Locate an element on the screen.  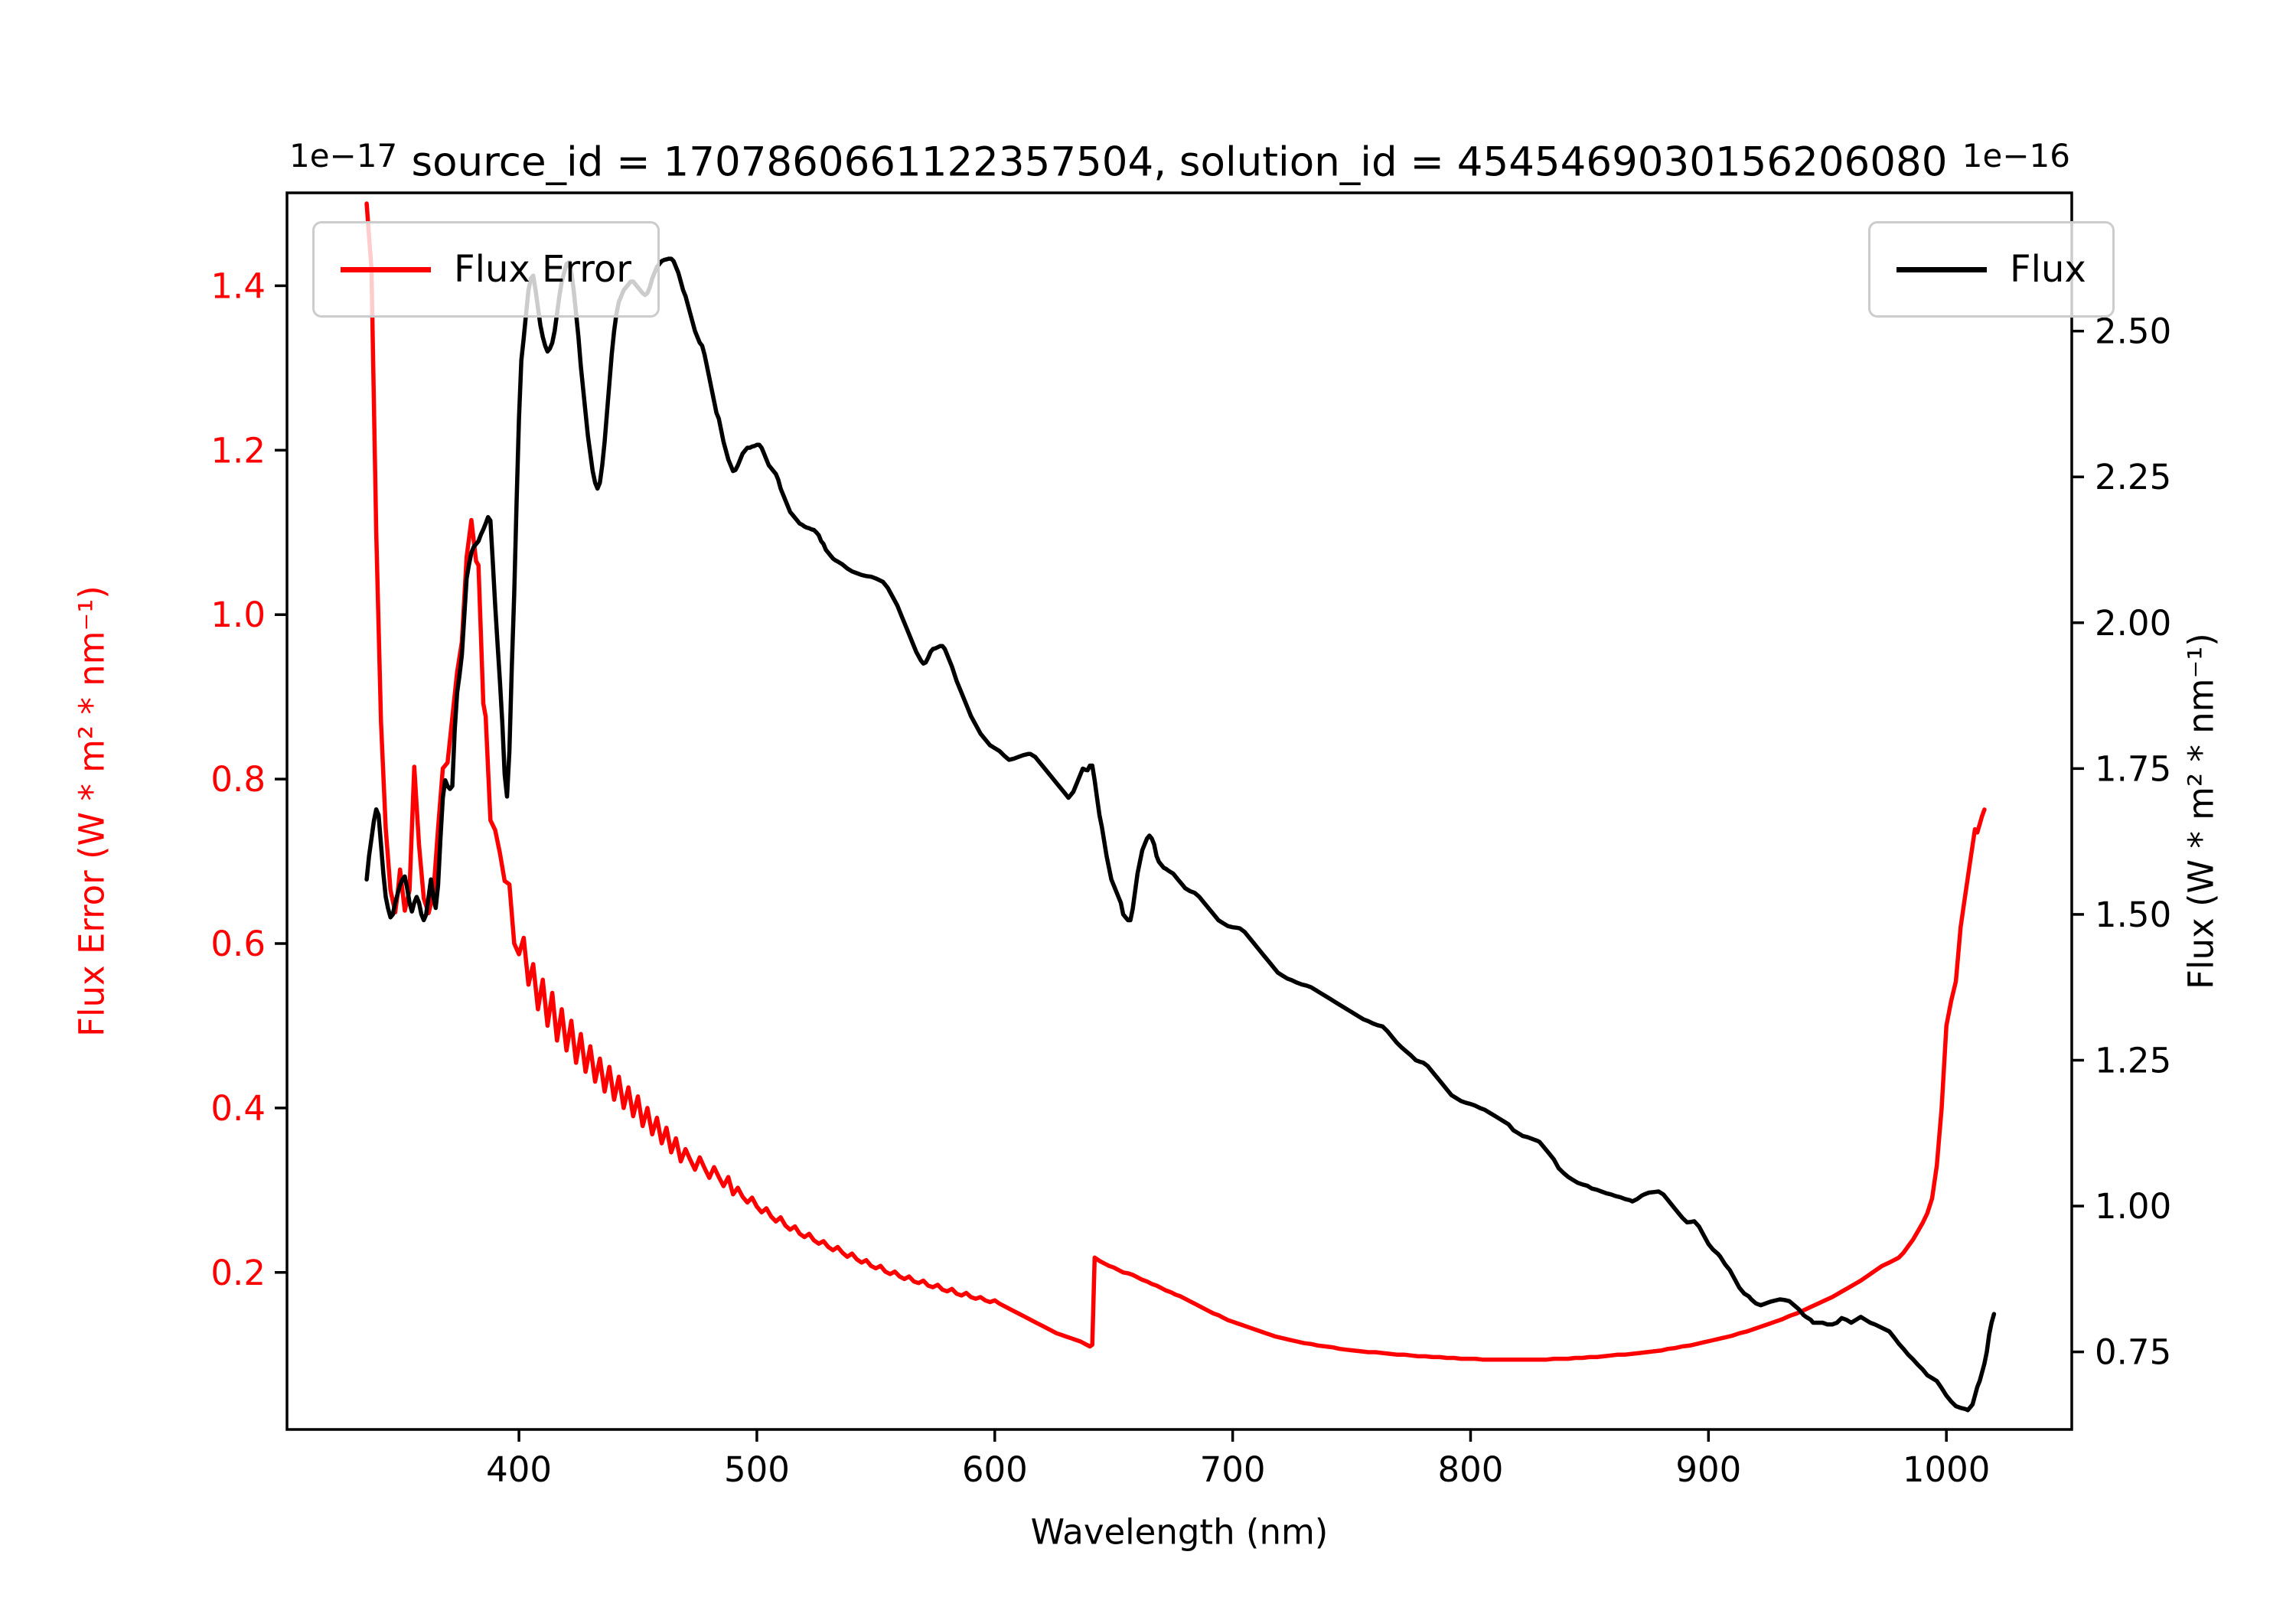
left-axis-offset-text: 1e−17 is located at coordinates (343, 155).